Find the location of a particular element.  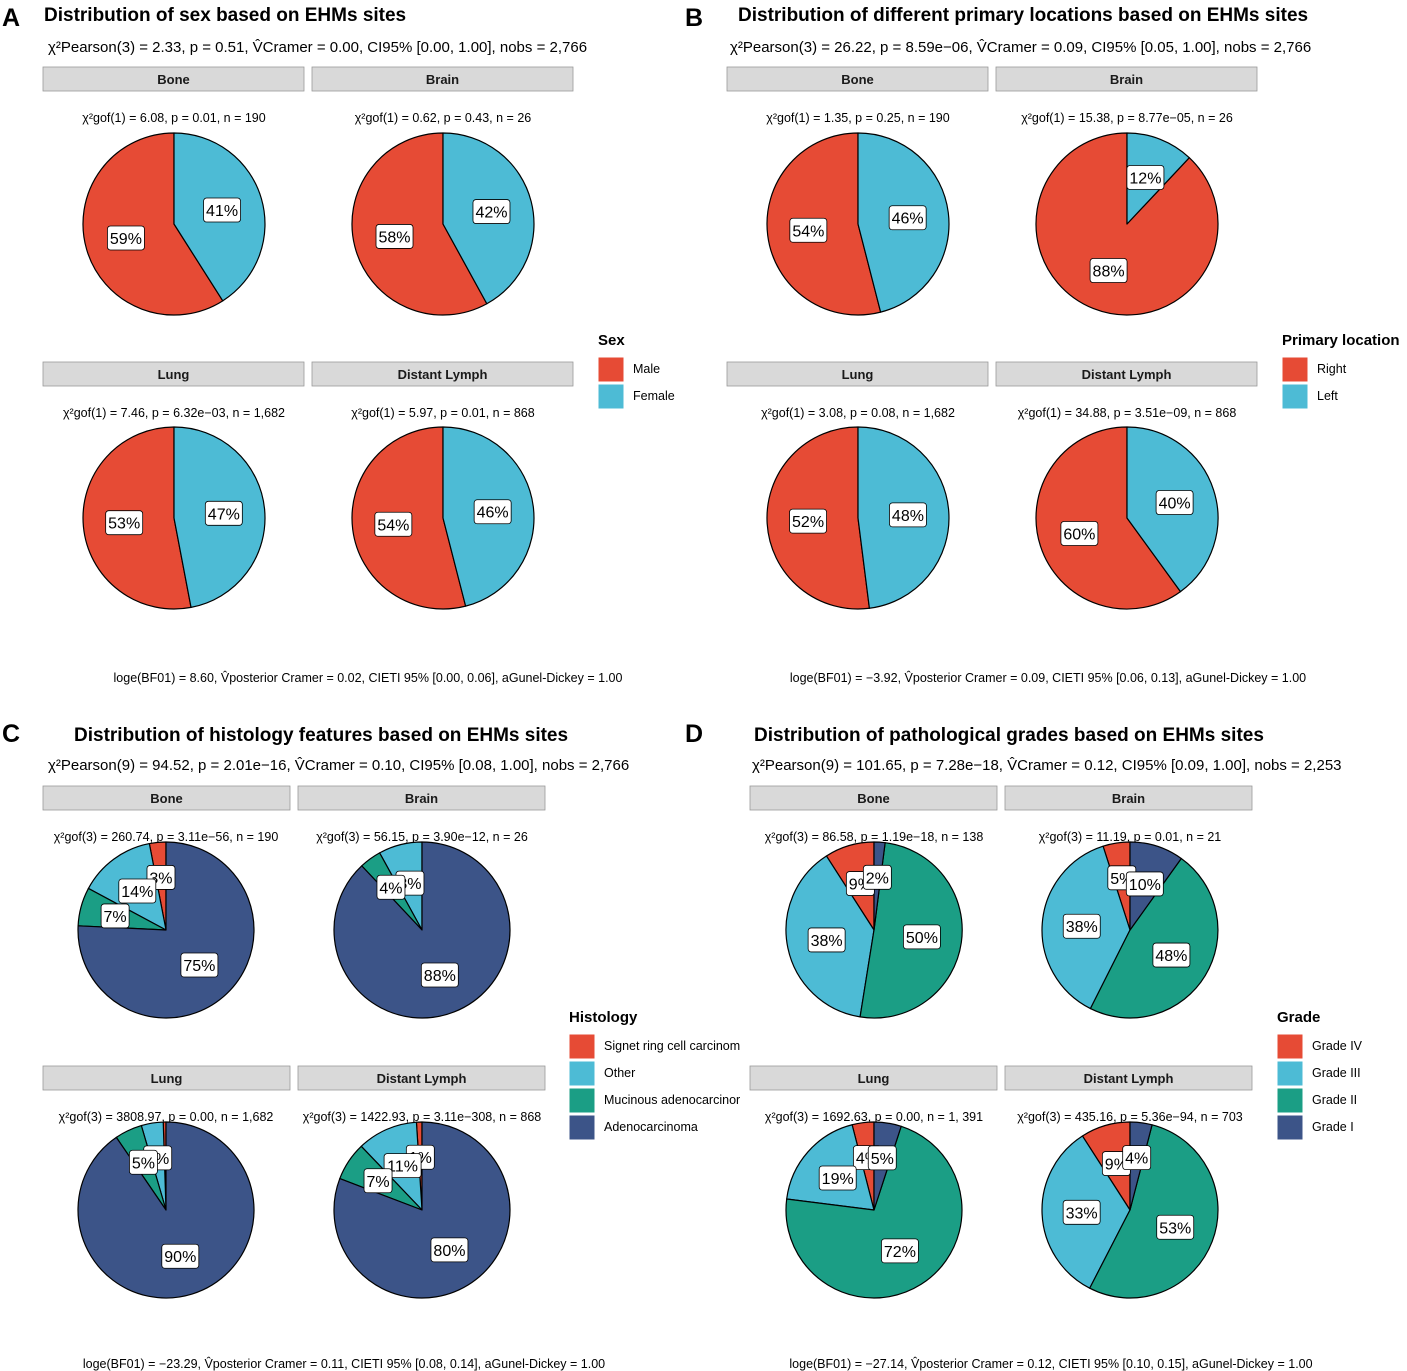

pie-label: 48% is located at coordinates (1171, 956).